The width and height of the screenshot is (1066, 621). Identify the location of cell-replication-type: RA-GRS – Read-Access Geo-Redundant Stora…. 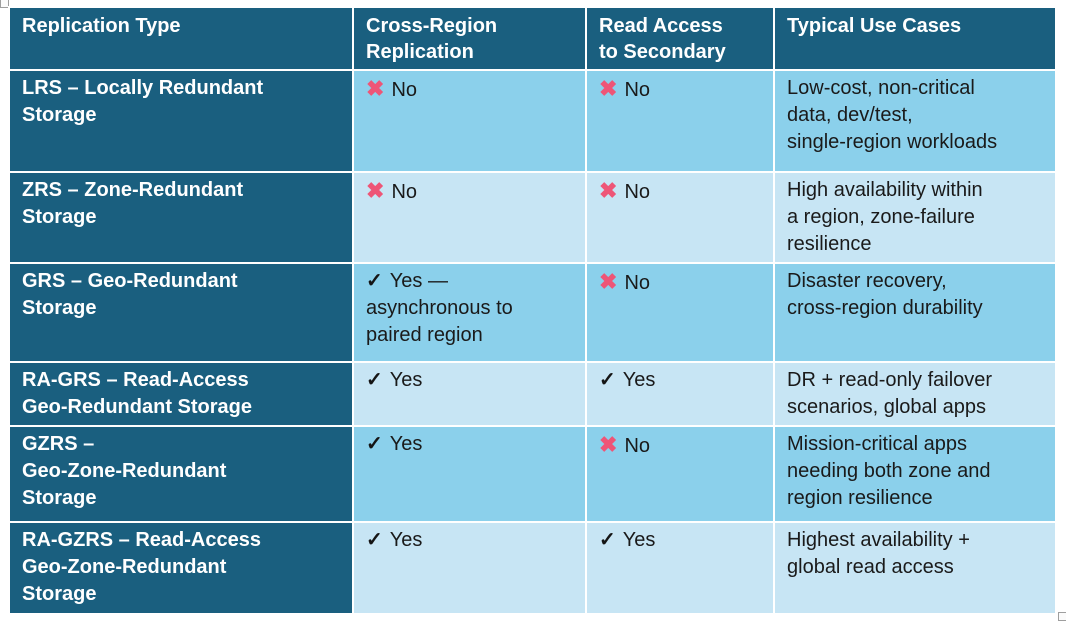
(181, 394).